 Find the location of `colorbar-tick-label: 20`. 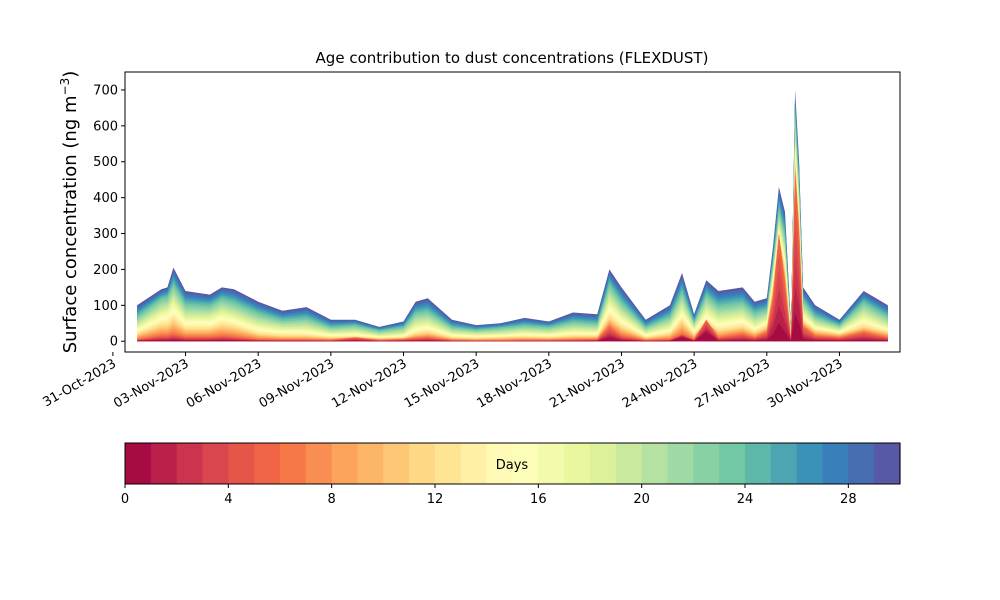

colorbar-tick-label: 20 is located at coordinates (641, 499).